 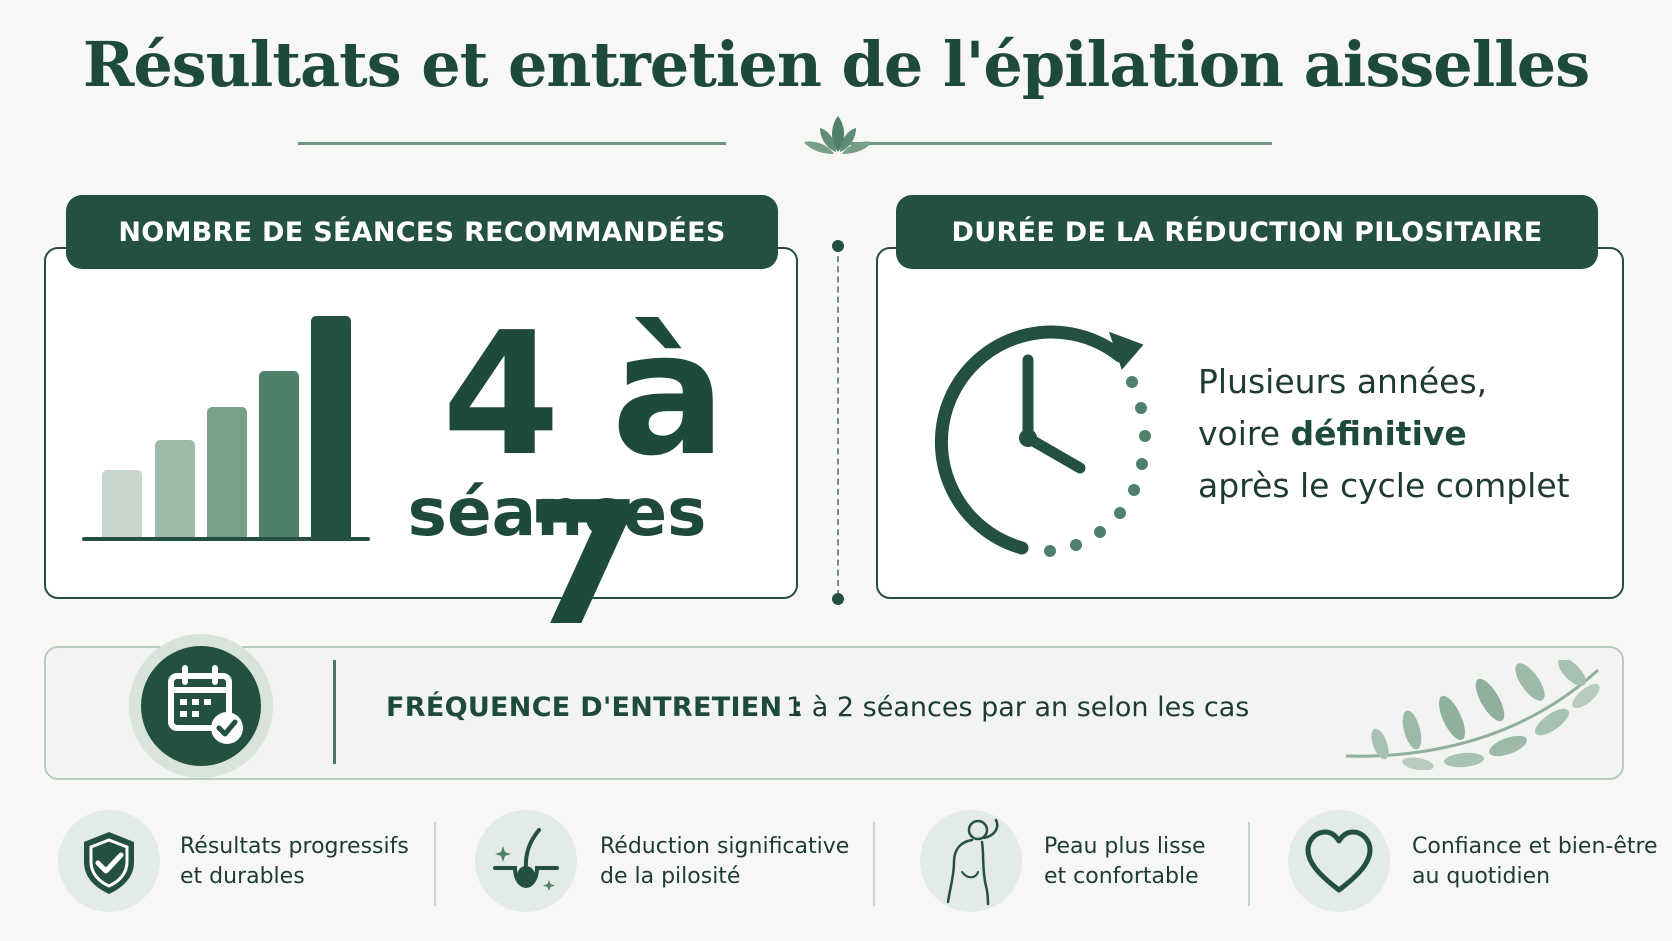 I want to click on frequency-label: FRÉQUENCE D'ENTRETIEN :, so click(x=595, y=707).